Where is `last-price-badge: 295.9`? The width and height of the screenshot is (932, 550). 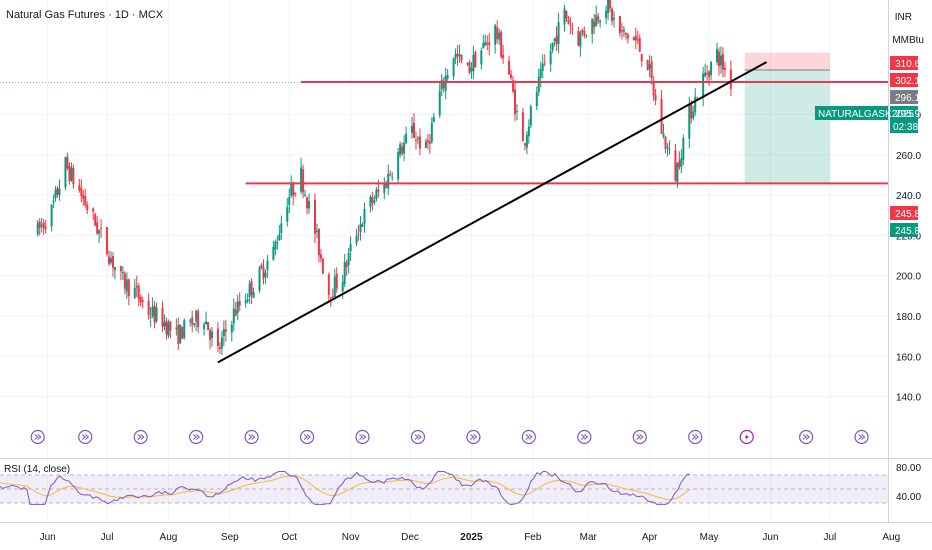
last-price-badge: 295.9 is located at coordinates (905, 113).